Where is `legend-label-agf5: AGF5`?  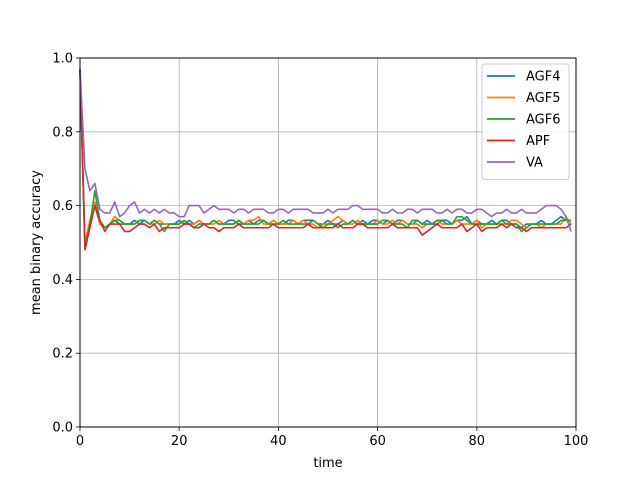 legend-label-agf5: AGF5 is located at coordinates (543, 98).